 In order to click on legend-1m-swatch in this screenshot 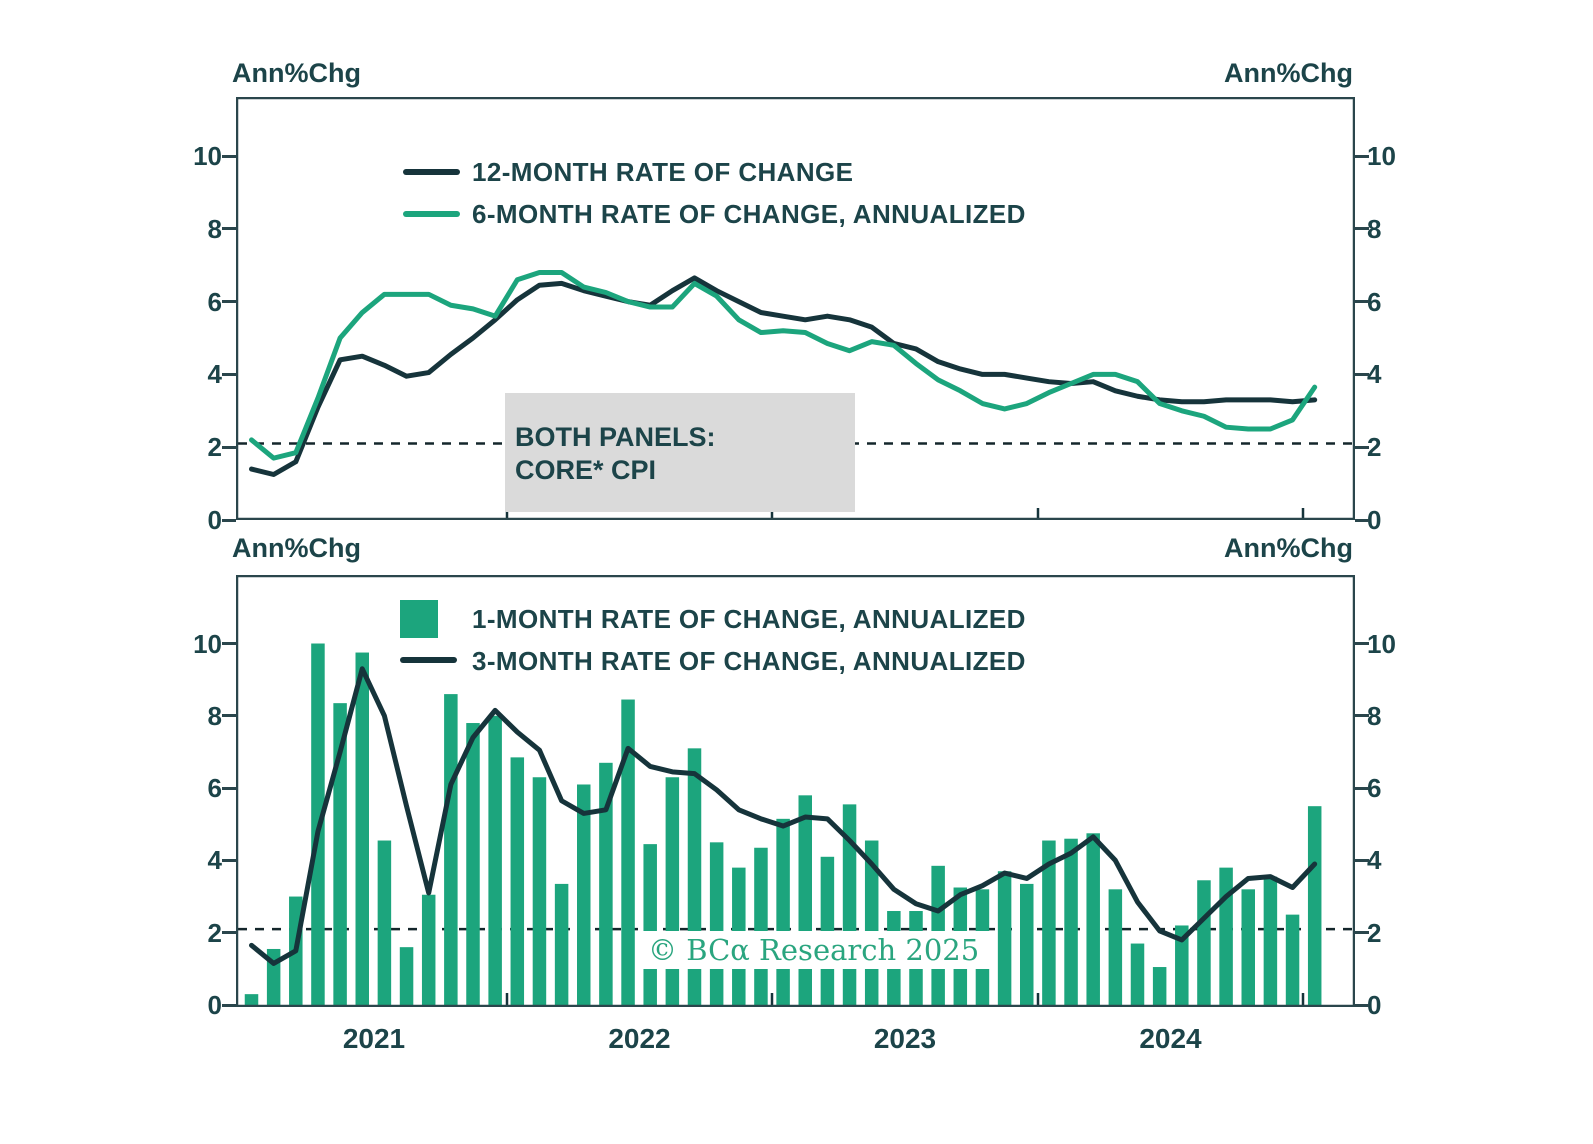, I will do `click(419, 619)`.